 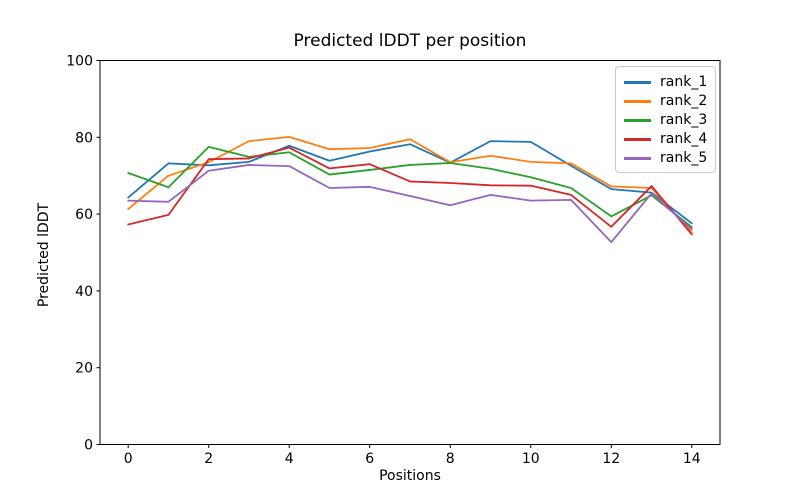 I want to click on legend-entry-rank_1: rank_1, so click(x=666, y=82).